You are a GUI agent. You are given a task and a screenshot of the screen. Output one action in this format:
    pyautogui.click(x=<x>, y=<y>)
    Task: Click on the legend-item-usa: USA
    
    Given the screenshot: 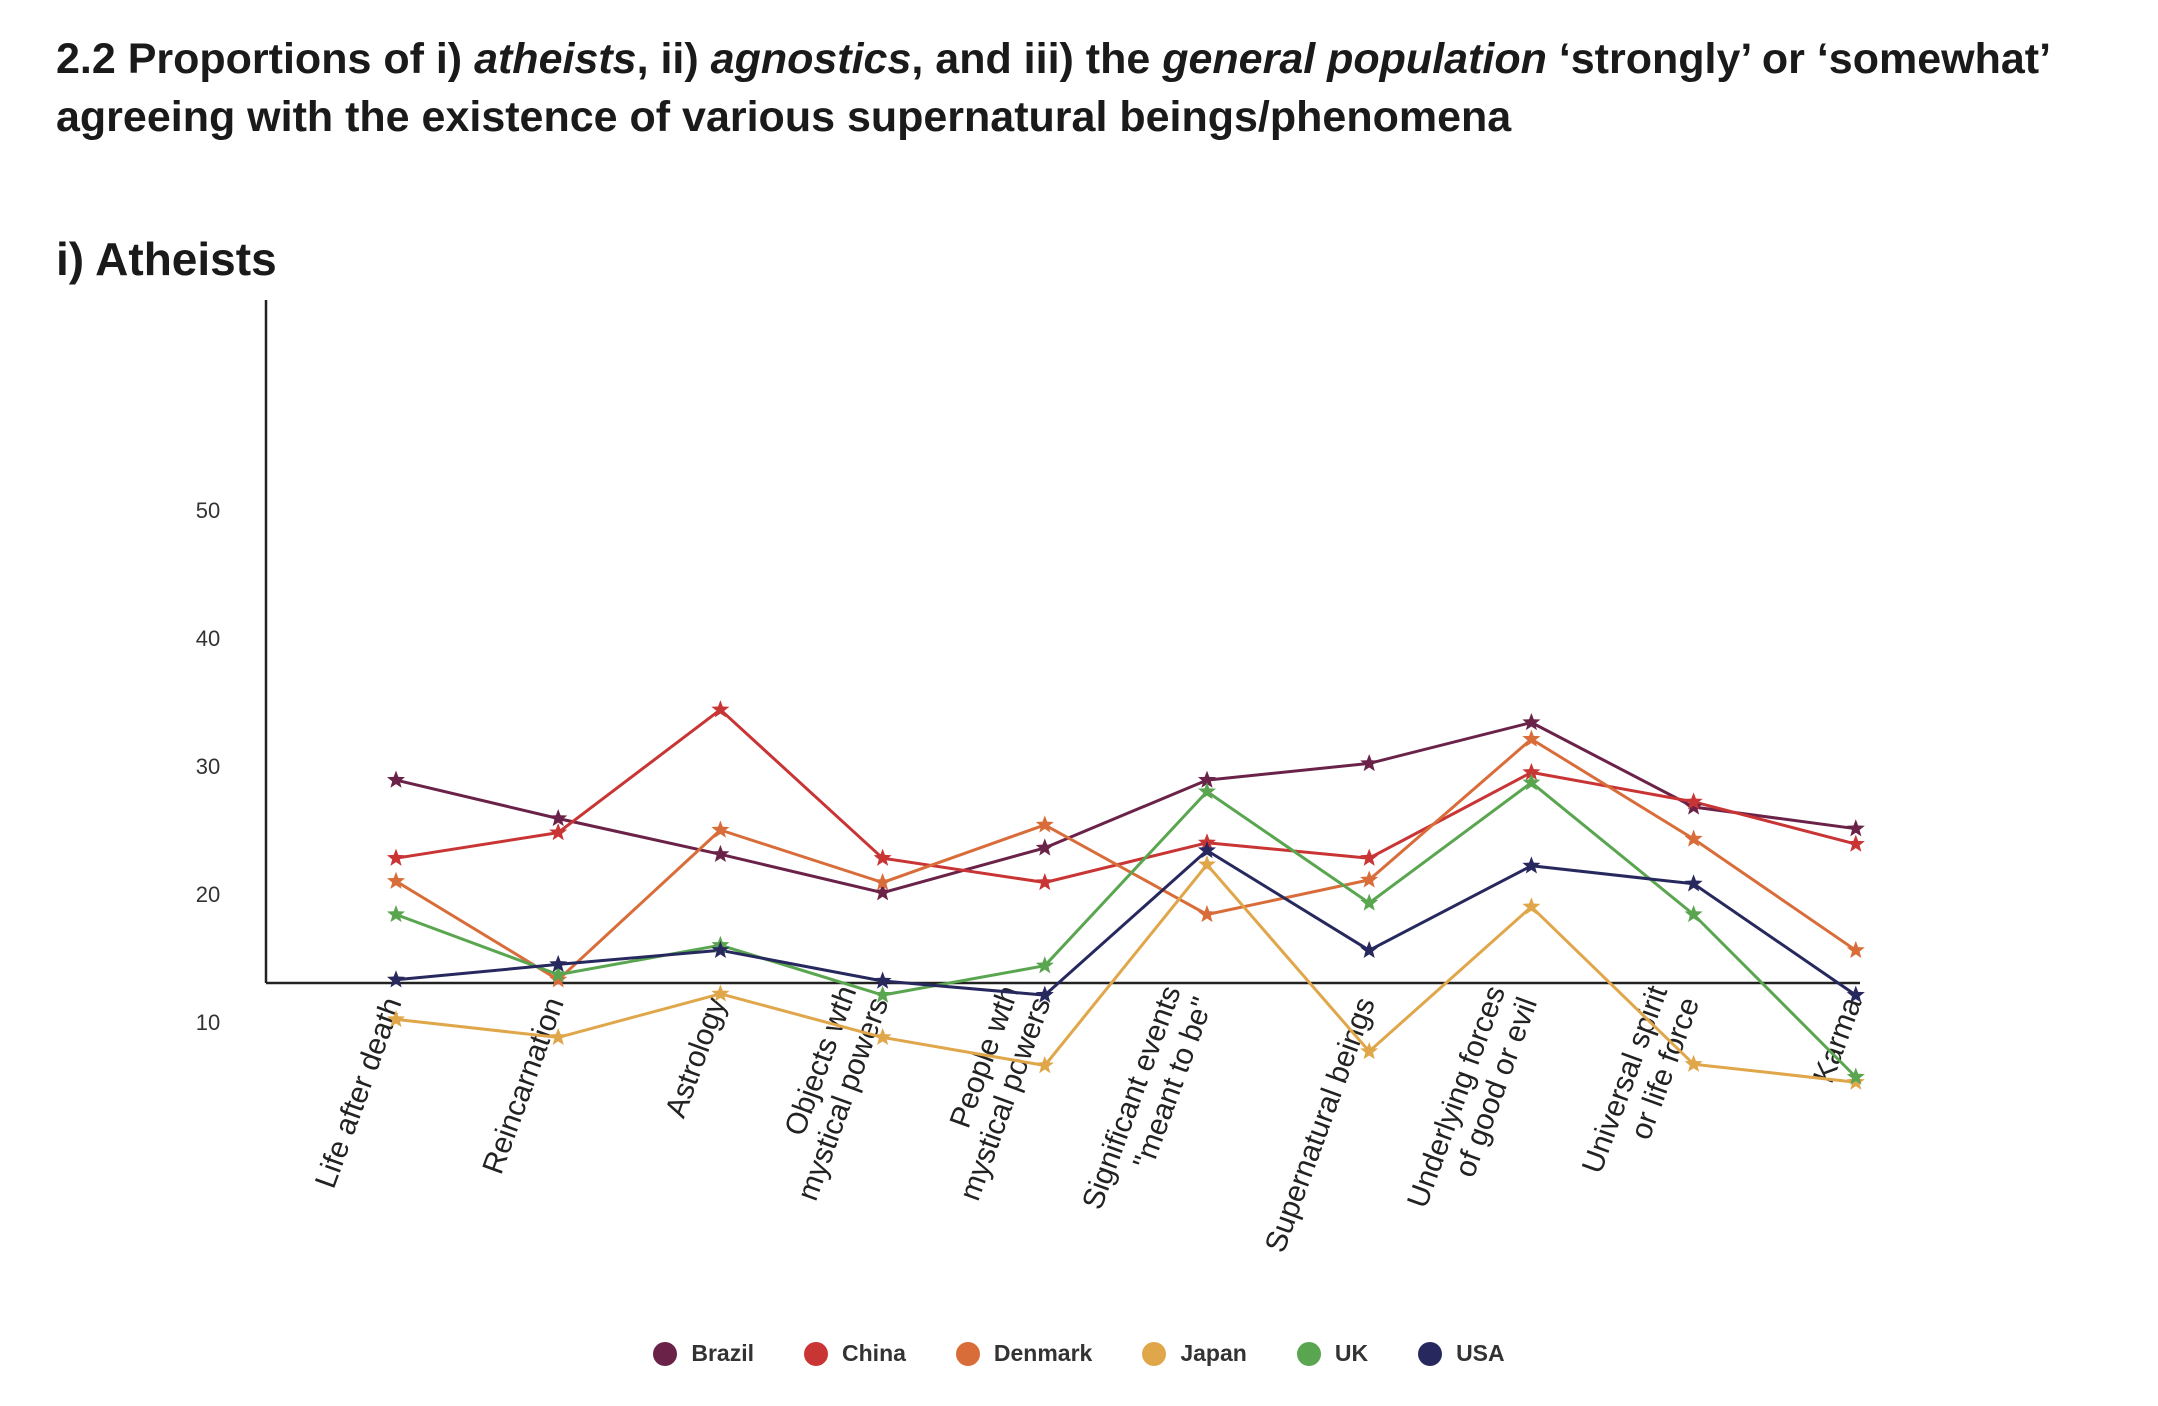 What is the action you would take?
    pyautogui.click(x=1461, y=1353)
    